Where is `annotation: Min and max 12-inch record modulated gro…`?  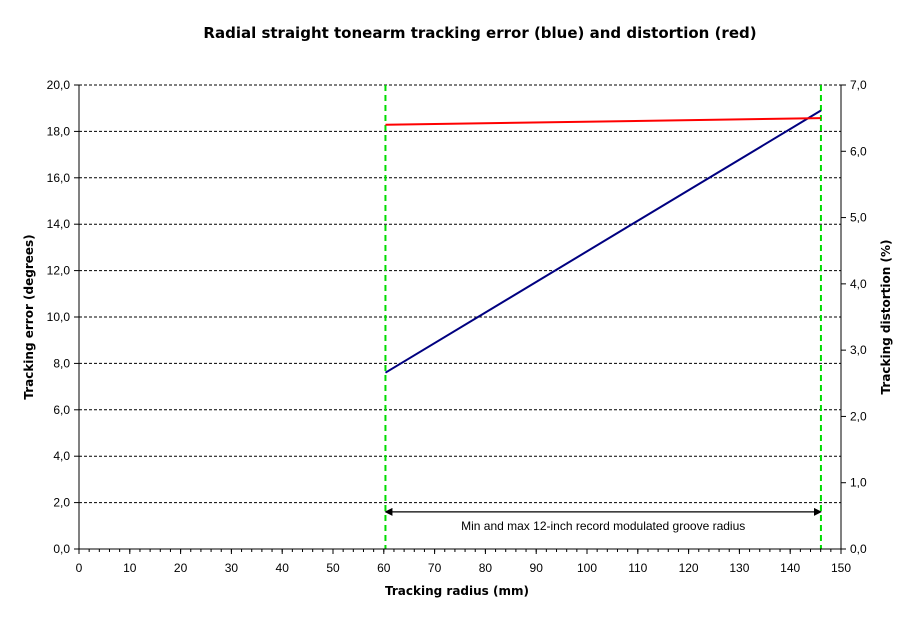
annotation: Min and max 12-inch record modulated gro… is located at coordinates (603, 520).